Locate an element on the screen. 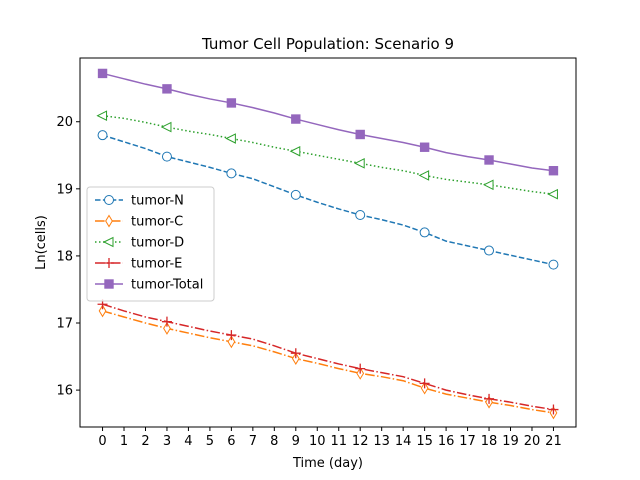 The height and width of the screenshot is (480, 640). legend-label-tumor-Total: tumor-Total is located at coordinates (167, 285).